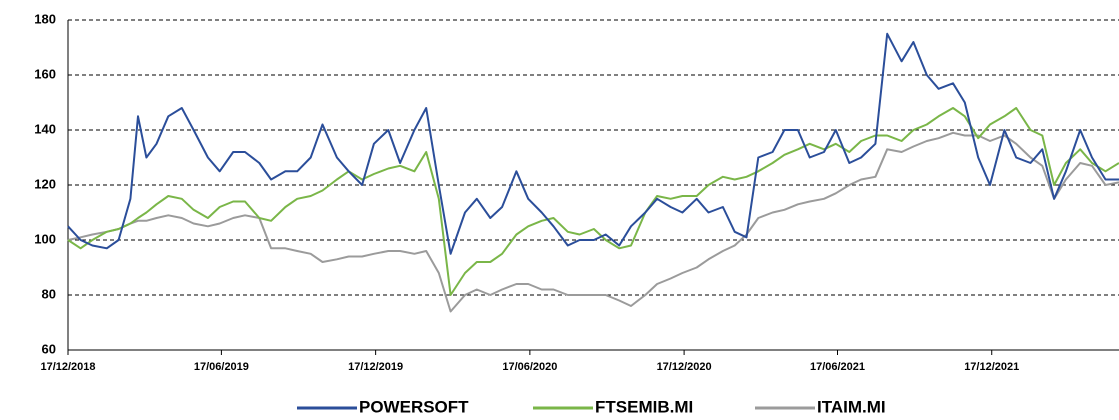 This screenshot has width=1119, height=420. Describe the element at coordinates (837, 367) in the screenshot. I see `x-tick-label: 17/06/2021` at that location.